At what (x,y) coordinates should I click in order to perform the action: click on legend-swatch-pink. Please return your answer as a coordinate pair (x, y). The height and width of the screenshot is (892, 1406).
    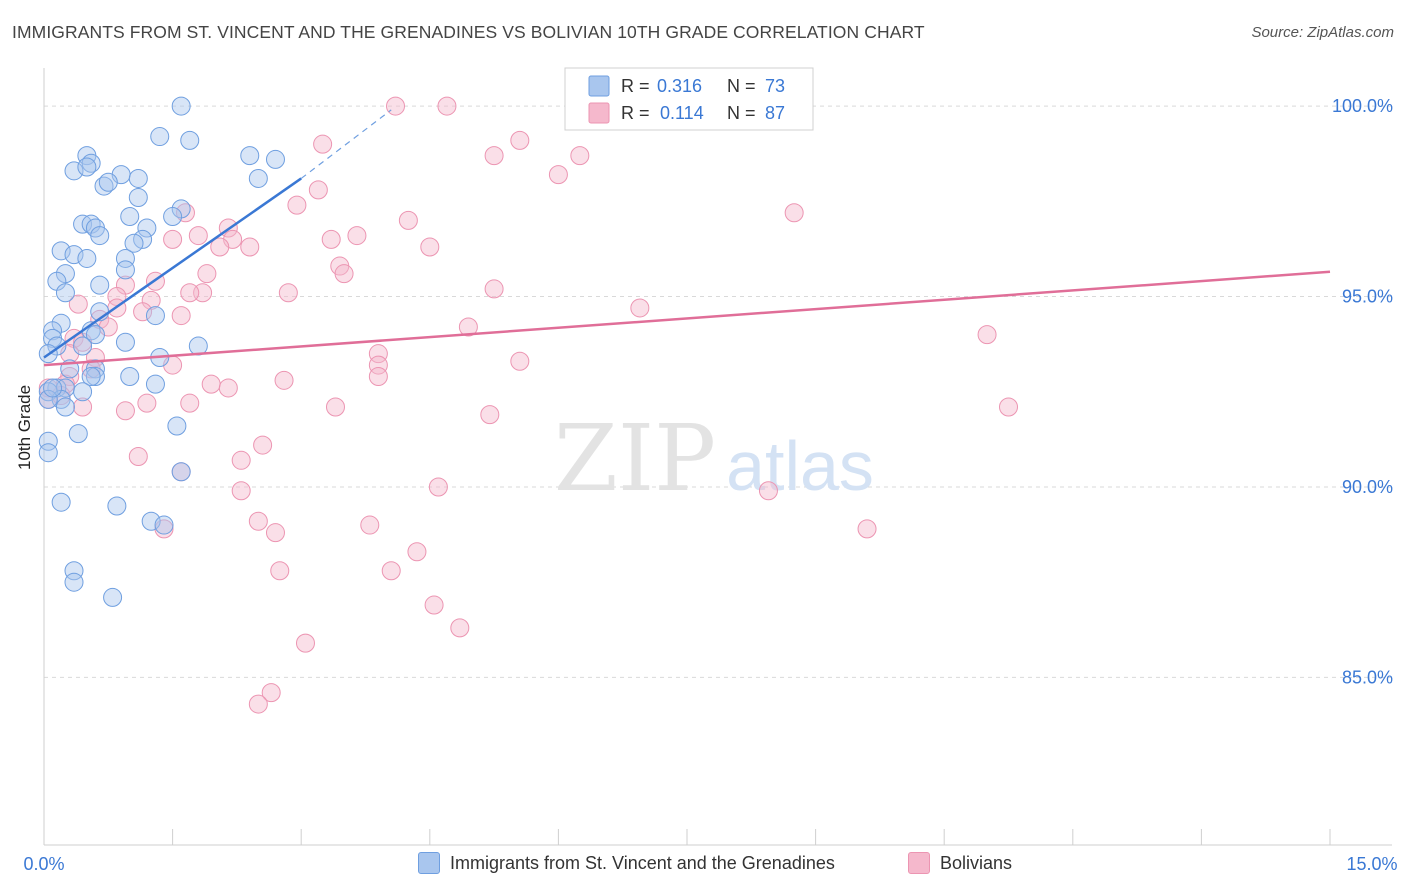
    Looking at the image, I should click on (599, 113).